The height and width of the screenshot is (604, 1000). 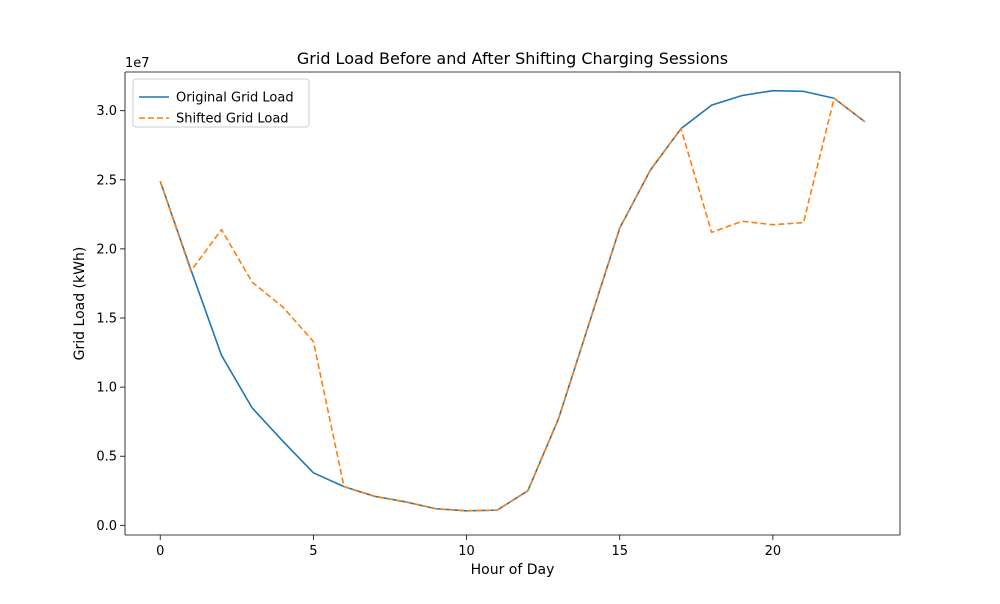 What do you see at coordinates (232, 119) in the screenshot?
I see `legend-label-shifted-grid-load: Shifted Grid Load` at bounding box center [232, 119].